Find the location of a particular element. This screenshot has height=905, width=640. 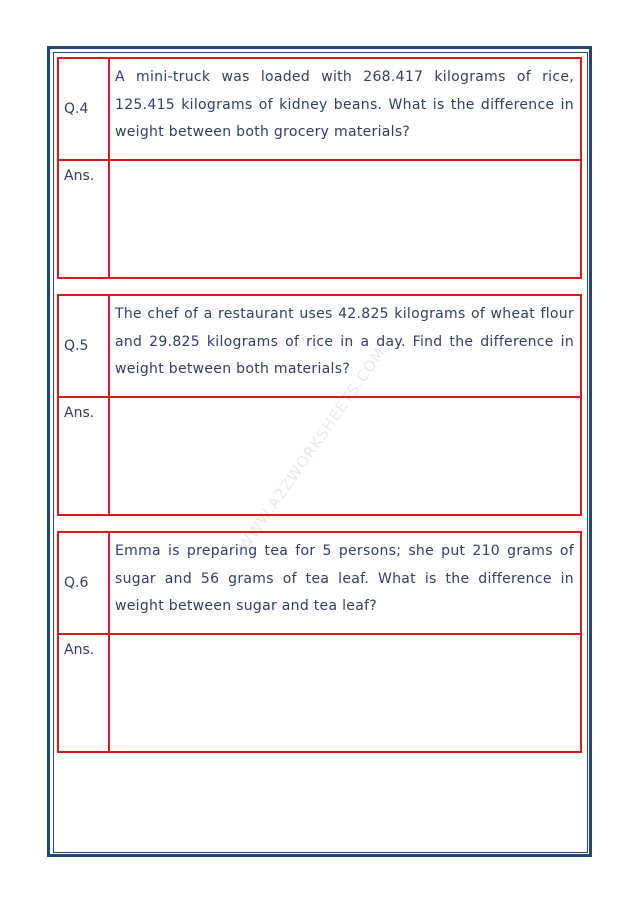

question-label: Q.4 is located at coordinates (83, 109).